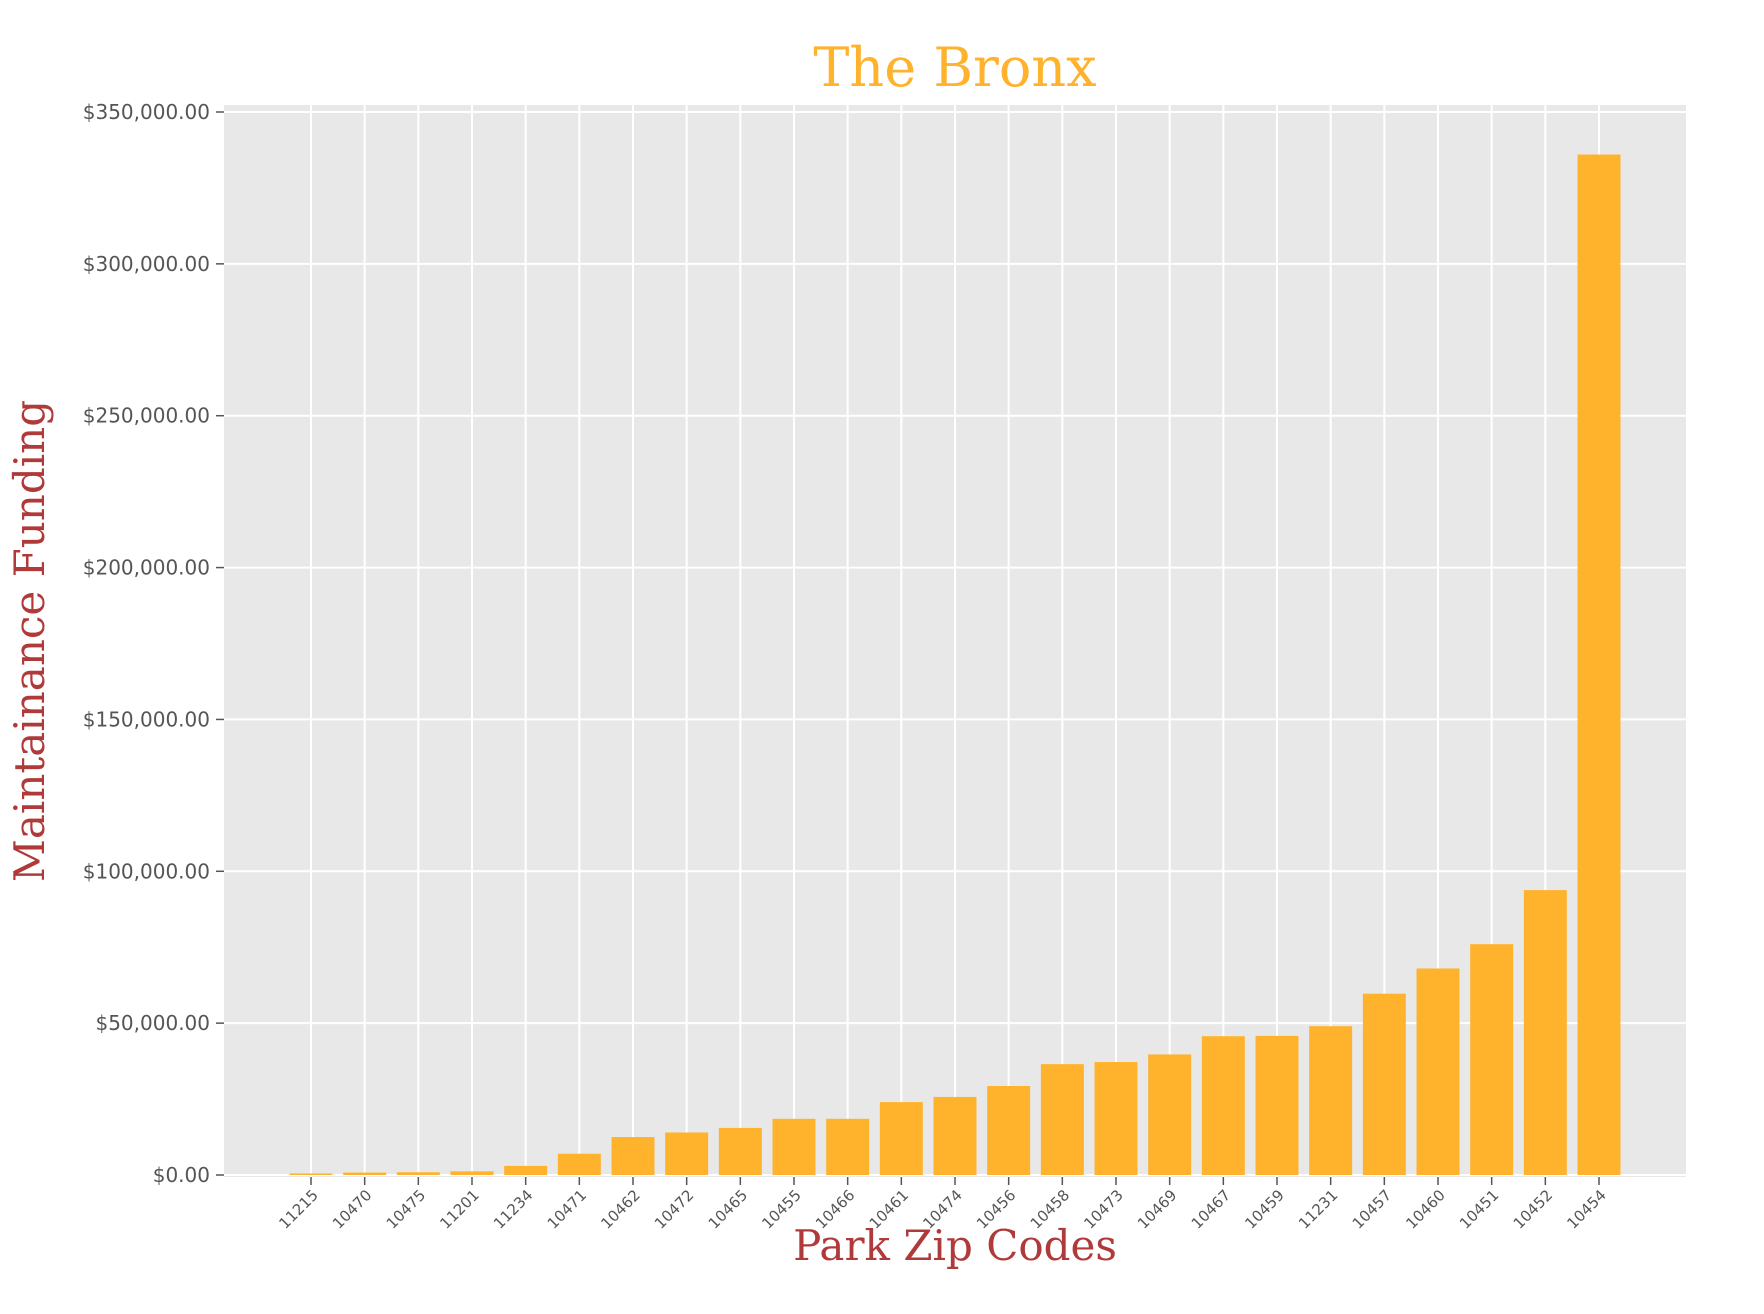  What do you see at coordinates (620, 1209) in the screenshot?
I see `x-tick-label: 10462` at bounding box center [620, 1209].